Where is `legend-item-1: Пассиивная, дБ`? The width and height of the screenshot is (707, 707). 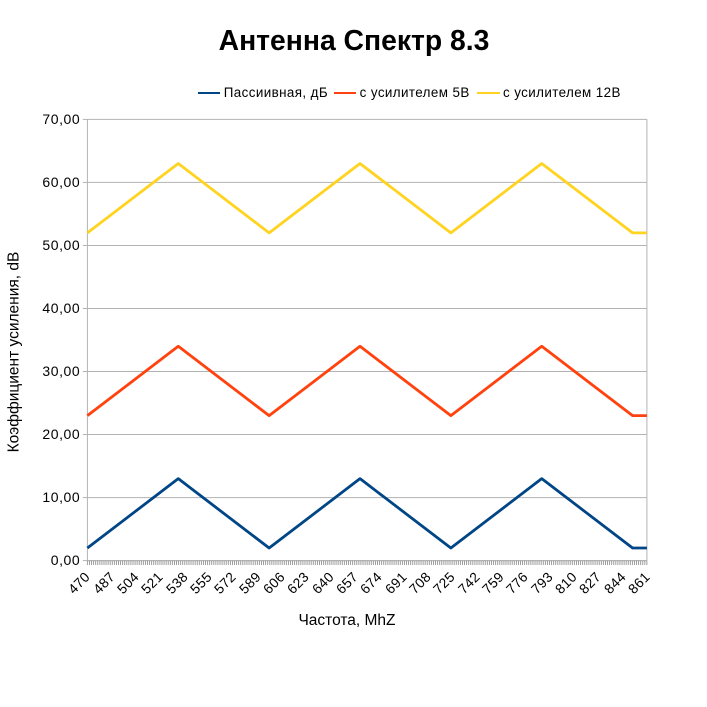
legend-item-1: Пассиивная, дБ is located at coordinates (263, 92).